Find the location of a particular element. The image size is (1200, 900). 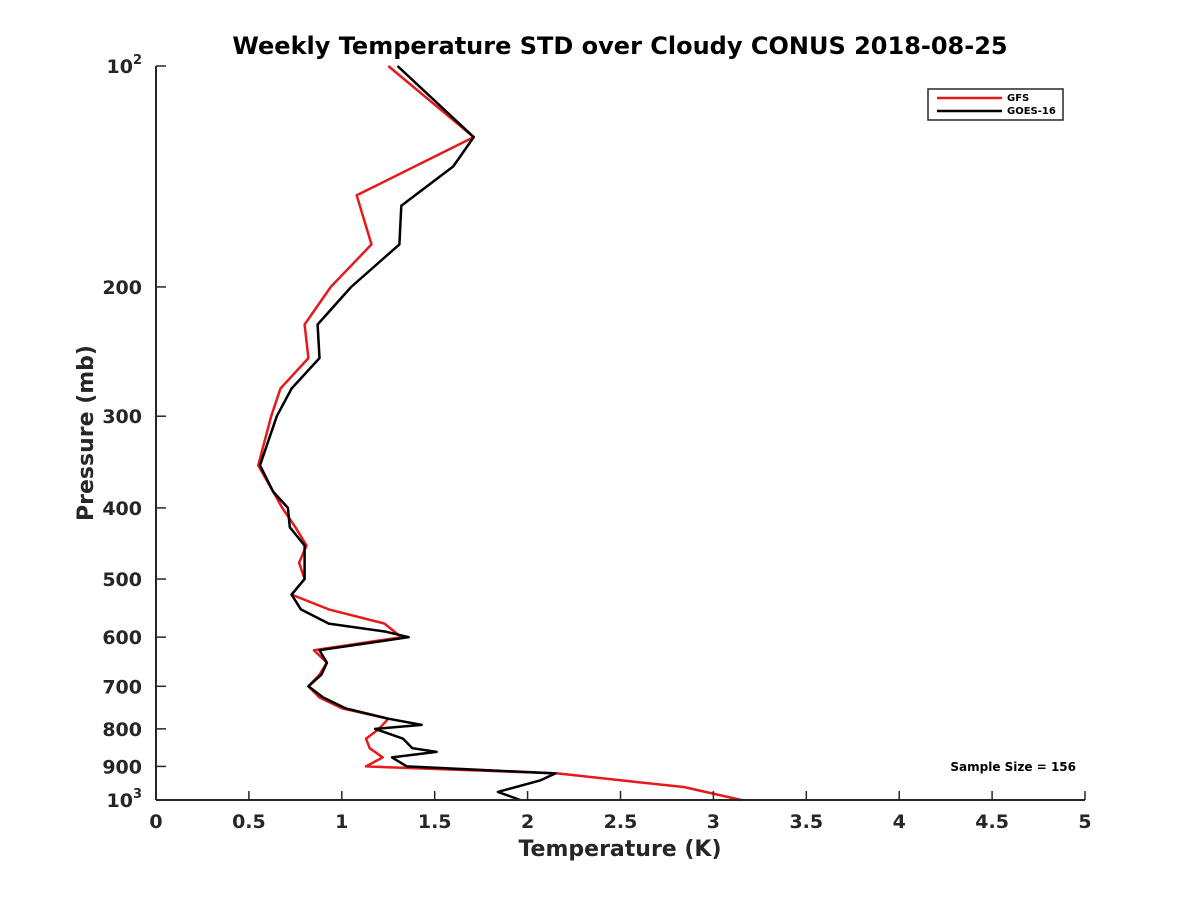

x-tick-label: 5 is located at coordinates (1084, 822).